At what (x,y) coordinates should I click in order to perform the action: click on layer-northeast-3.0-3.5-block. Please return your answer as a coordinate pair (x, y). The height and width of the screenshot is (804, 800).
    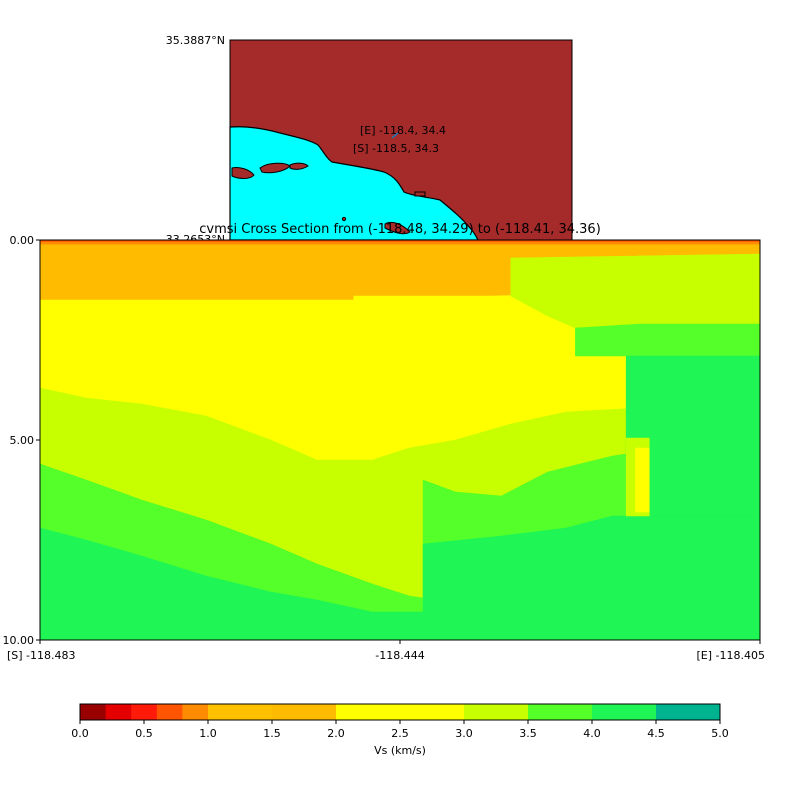
    Looking at the image, I should click on (667, 340).